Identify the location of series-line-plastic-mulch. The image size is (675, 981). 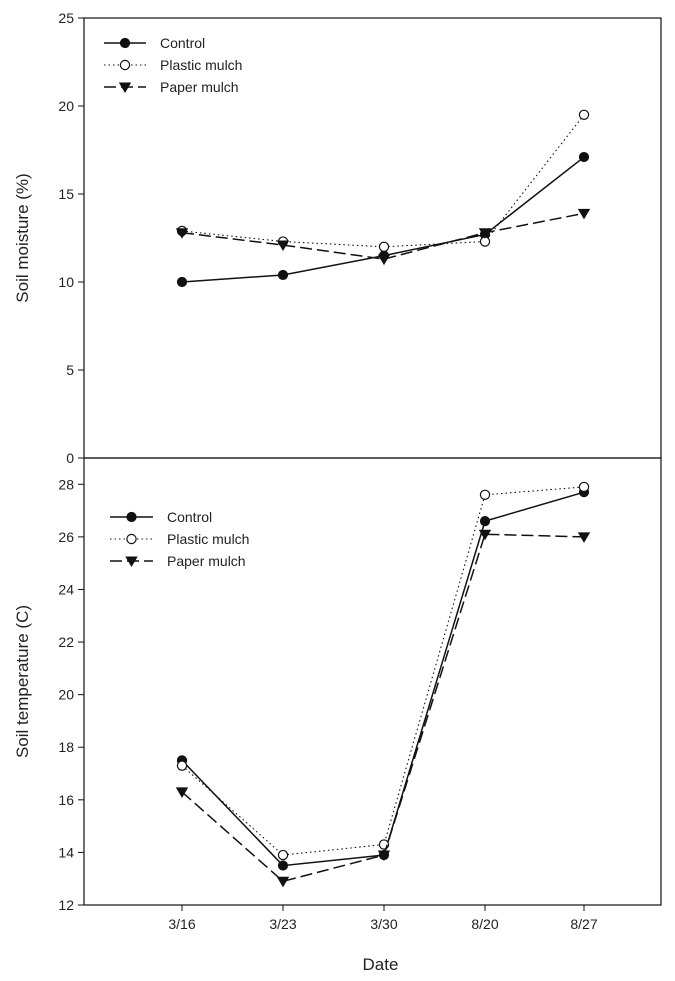
(383, 181).